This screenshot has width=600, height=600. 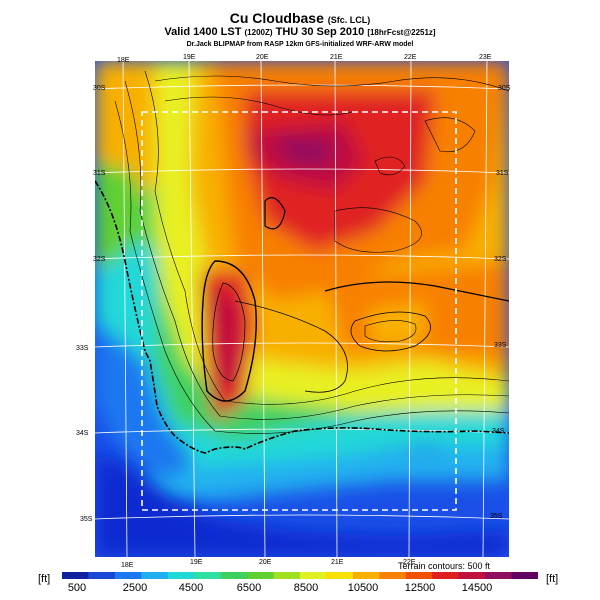 I want to click on colorbar-tick-label: 500, so click(x=77, y=588).